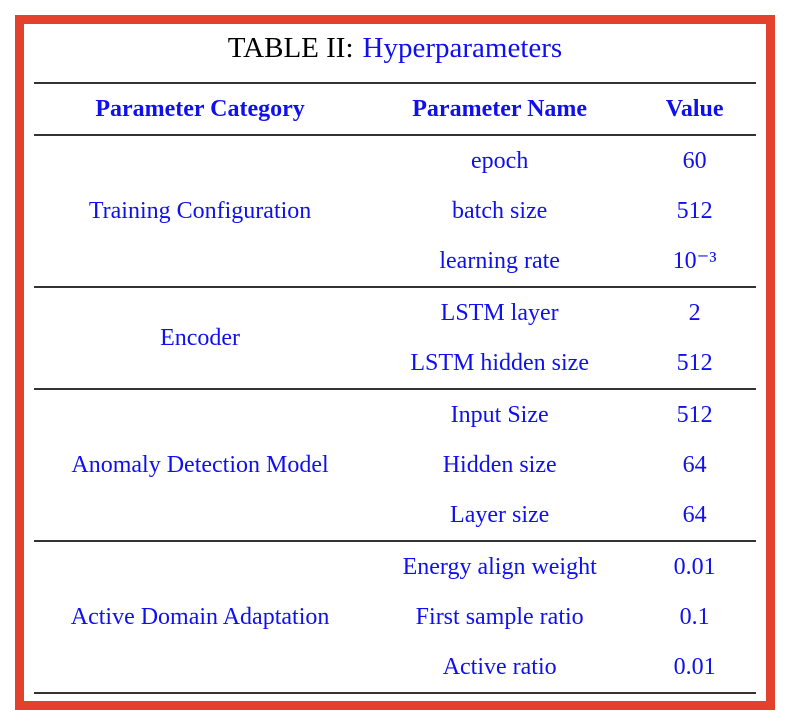  I want to click on table-row: learning rate 10⁻³, so click(395, 261).